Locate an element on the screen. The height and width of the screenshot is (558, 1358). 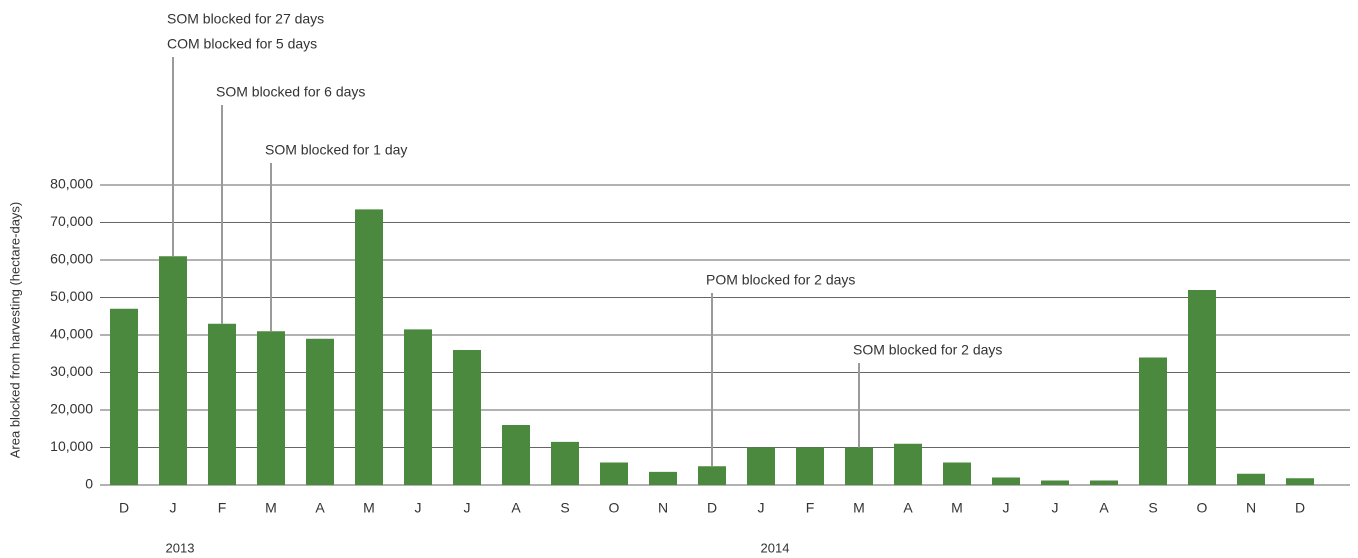
y-tick-label: 80,000 is located at coordinates (71, 184).